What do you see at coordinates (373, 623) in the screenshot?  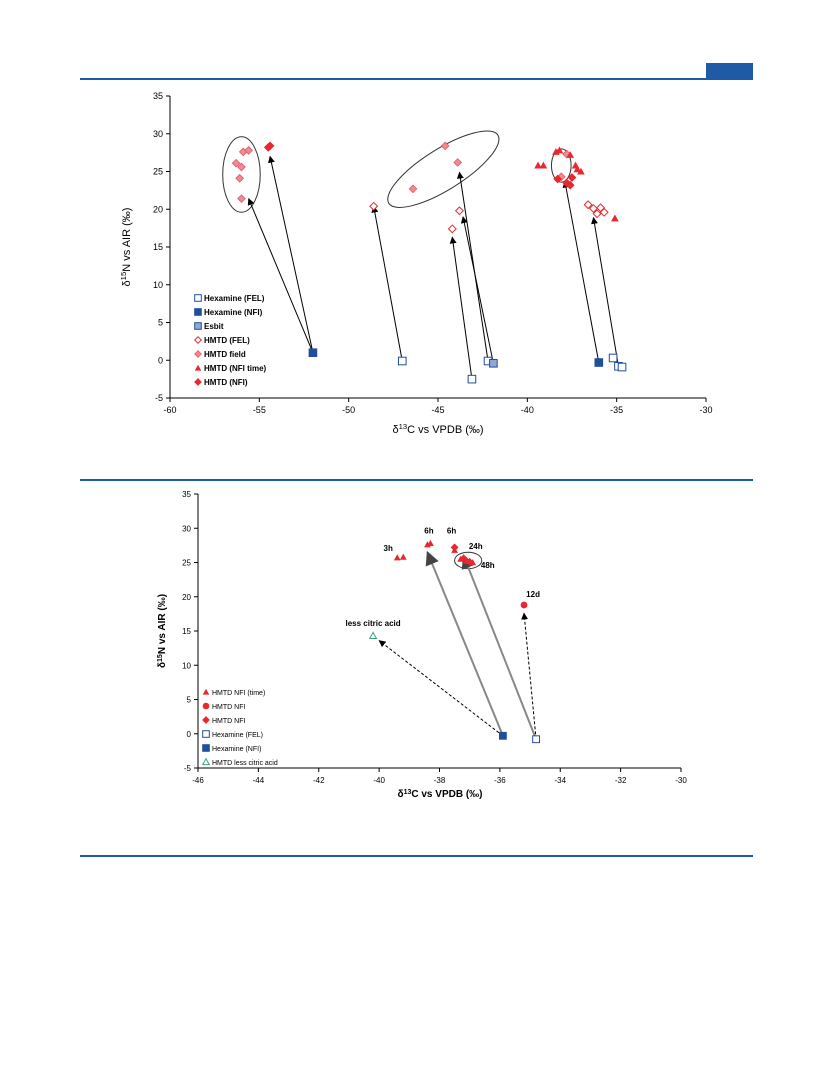 I see `data-annotation: less citric acid` at bounding box center [373, 623].